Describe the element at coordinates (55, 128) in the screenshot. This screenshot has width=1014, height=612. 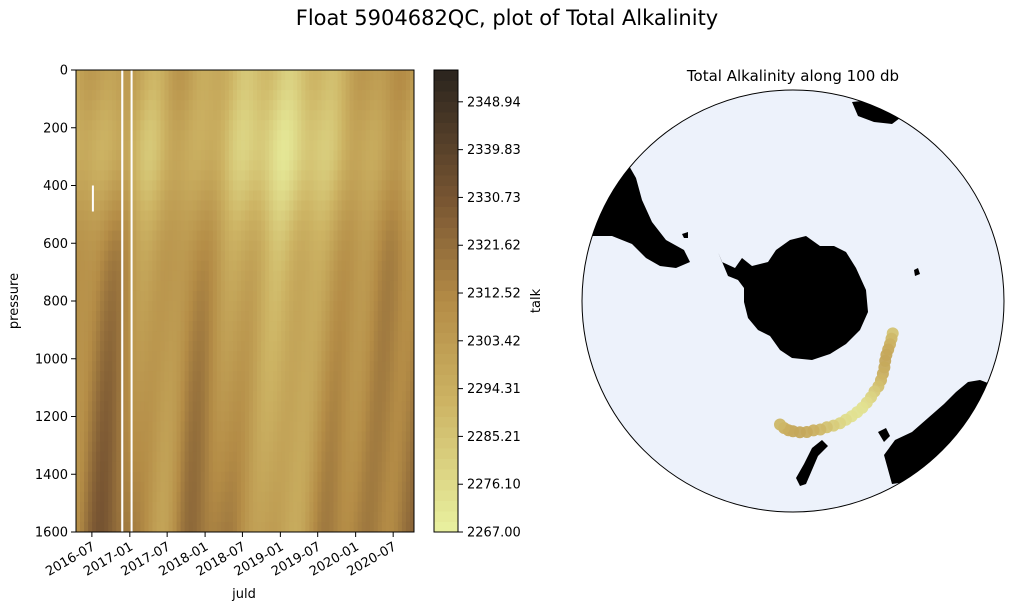
I see `heatmap-y-tick-label: 200` at that location.